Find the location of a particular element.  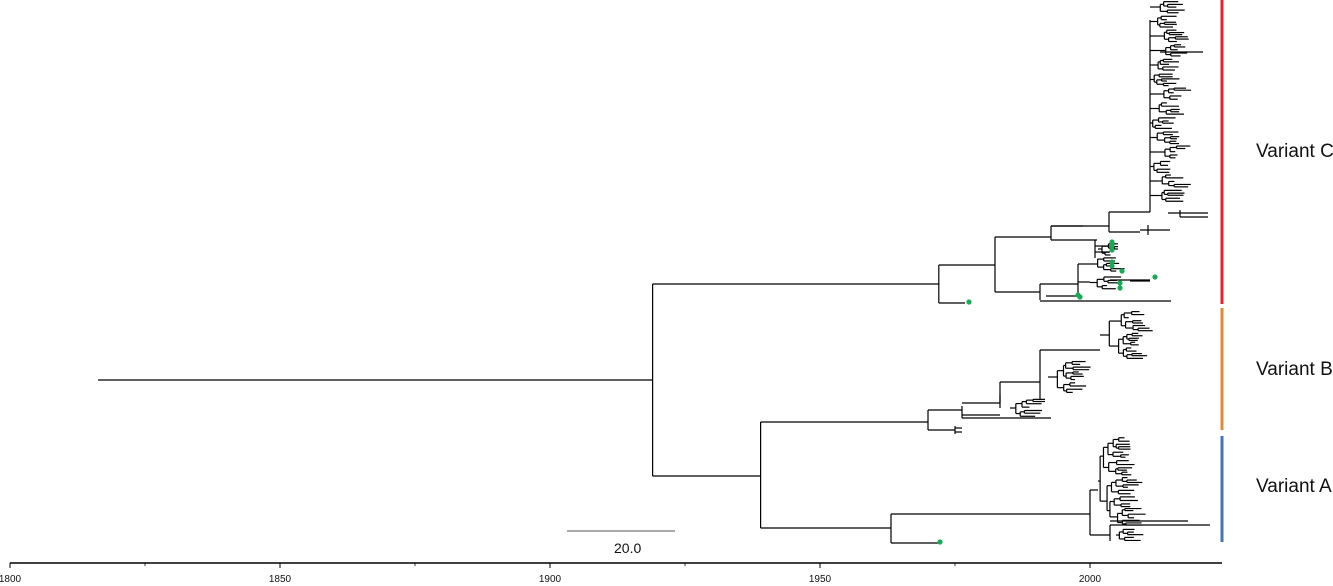

time-axis-tick-label: 1900 is located at coordinates (550, 579).